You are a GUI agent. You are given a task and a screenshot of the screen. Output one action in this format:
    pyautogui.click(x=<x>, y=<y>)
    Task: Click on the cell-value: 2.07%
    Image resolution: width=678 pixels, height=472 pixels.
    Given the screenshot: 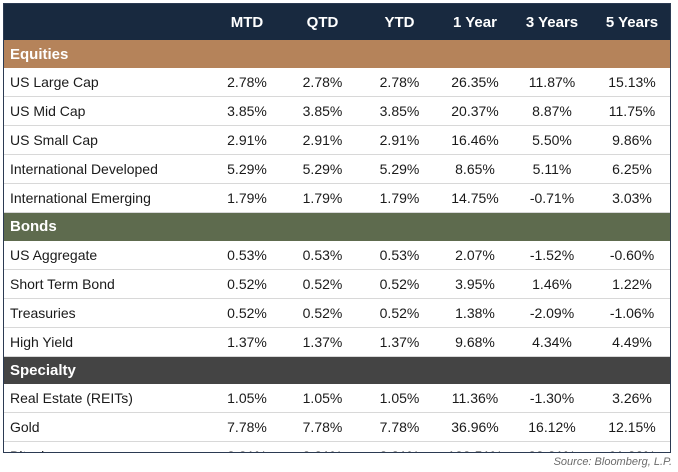 What is the action you would take?
    pyautogui.click(x=475, y=255)
    